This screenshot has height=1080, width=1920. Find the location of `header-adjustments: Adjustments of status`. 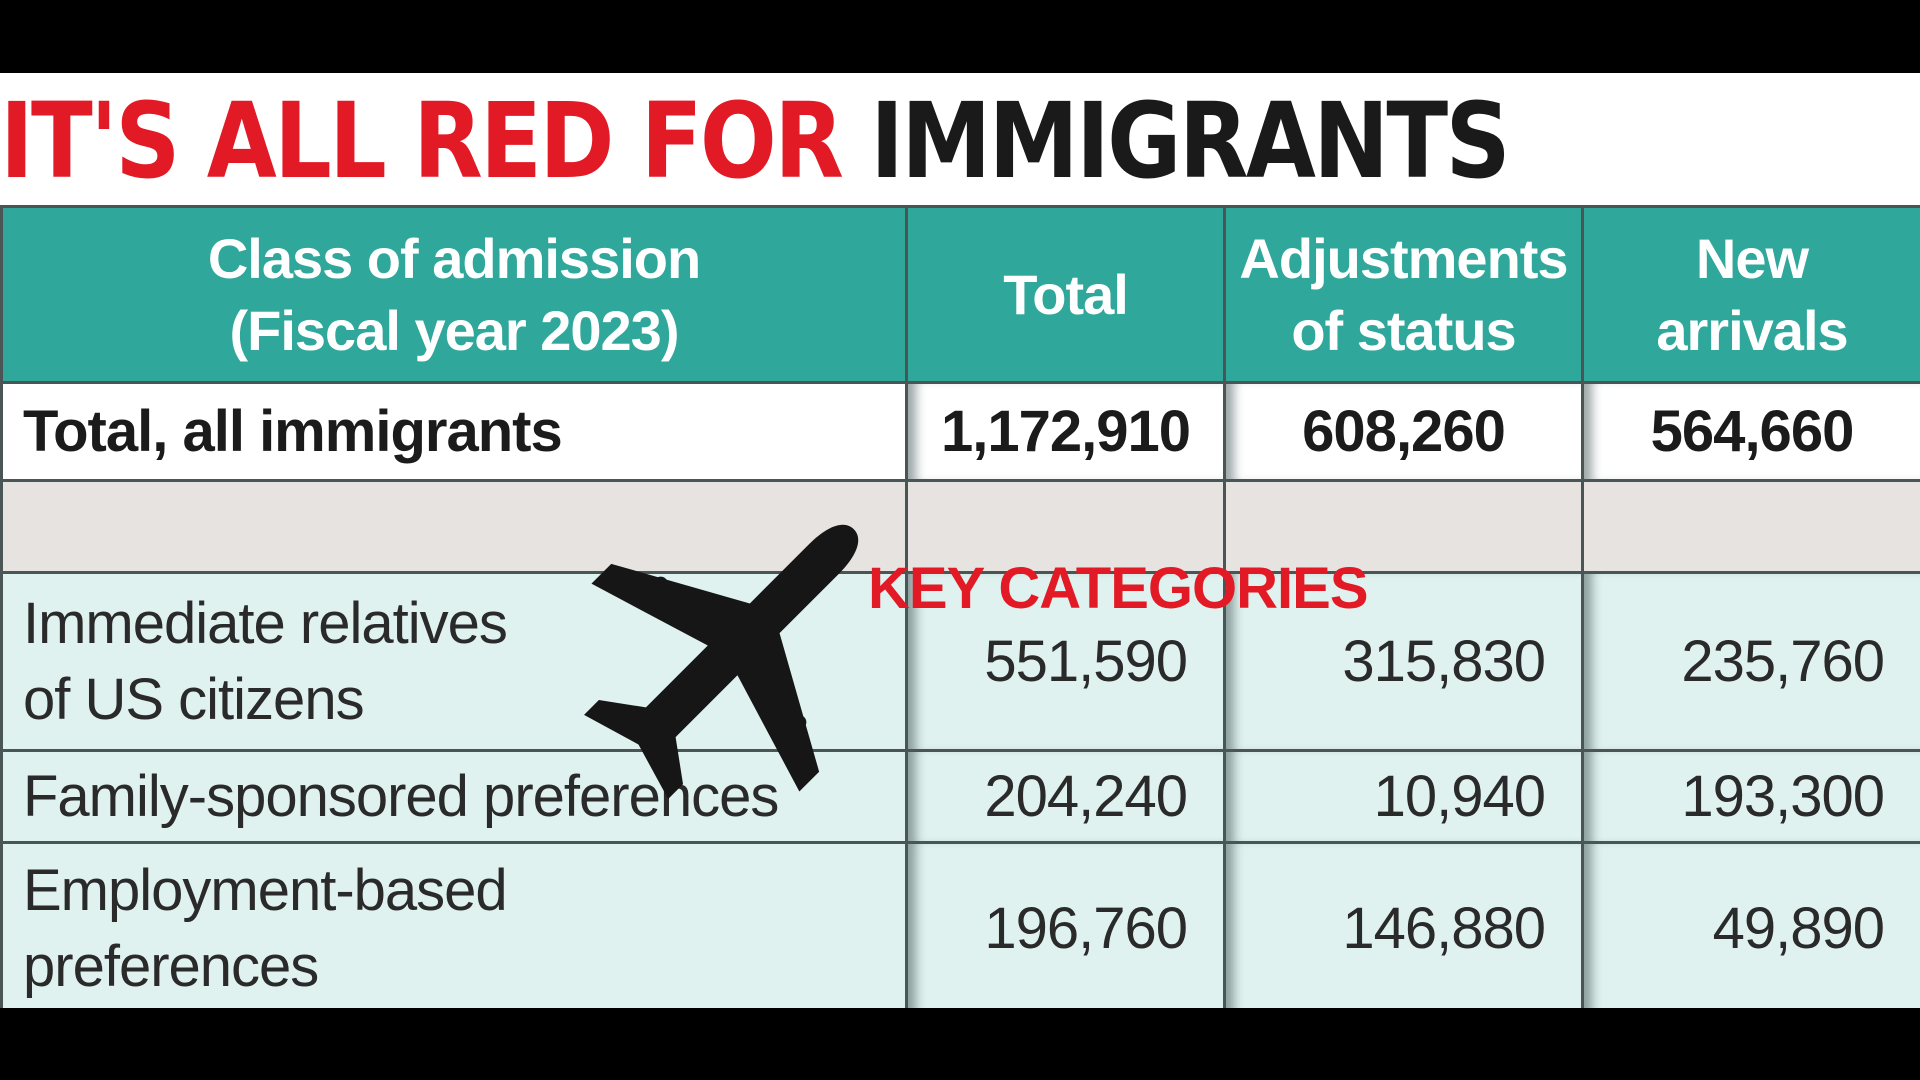

header-adjustments: Adjustments of status is located at coordinates (1403, 294).